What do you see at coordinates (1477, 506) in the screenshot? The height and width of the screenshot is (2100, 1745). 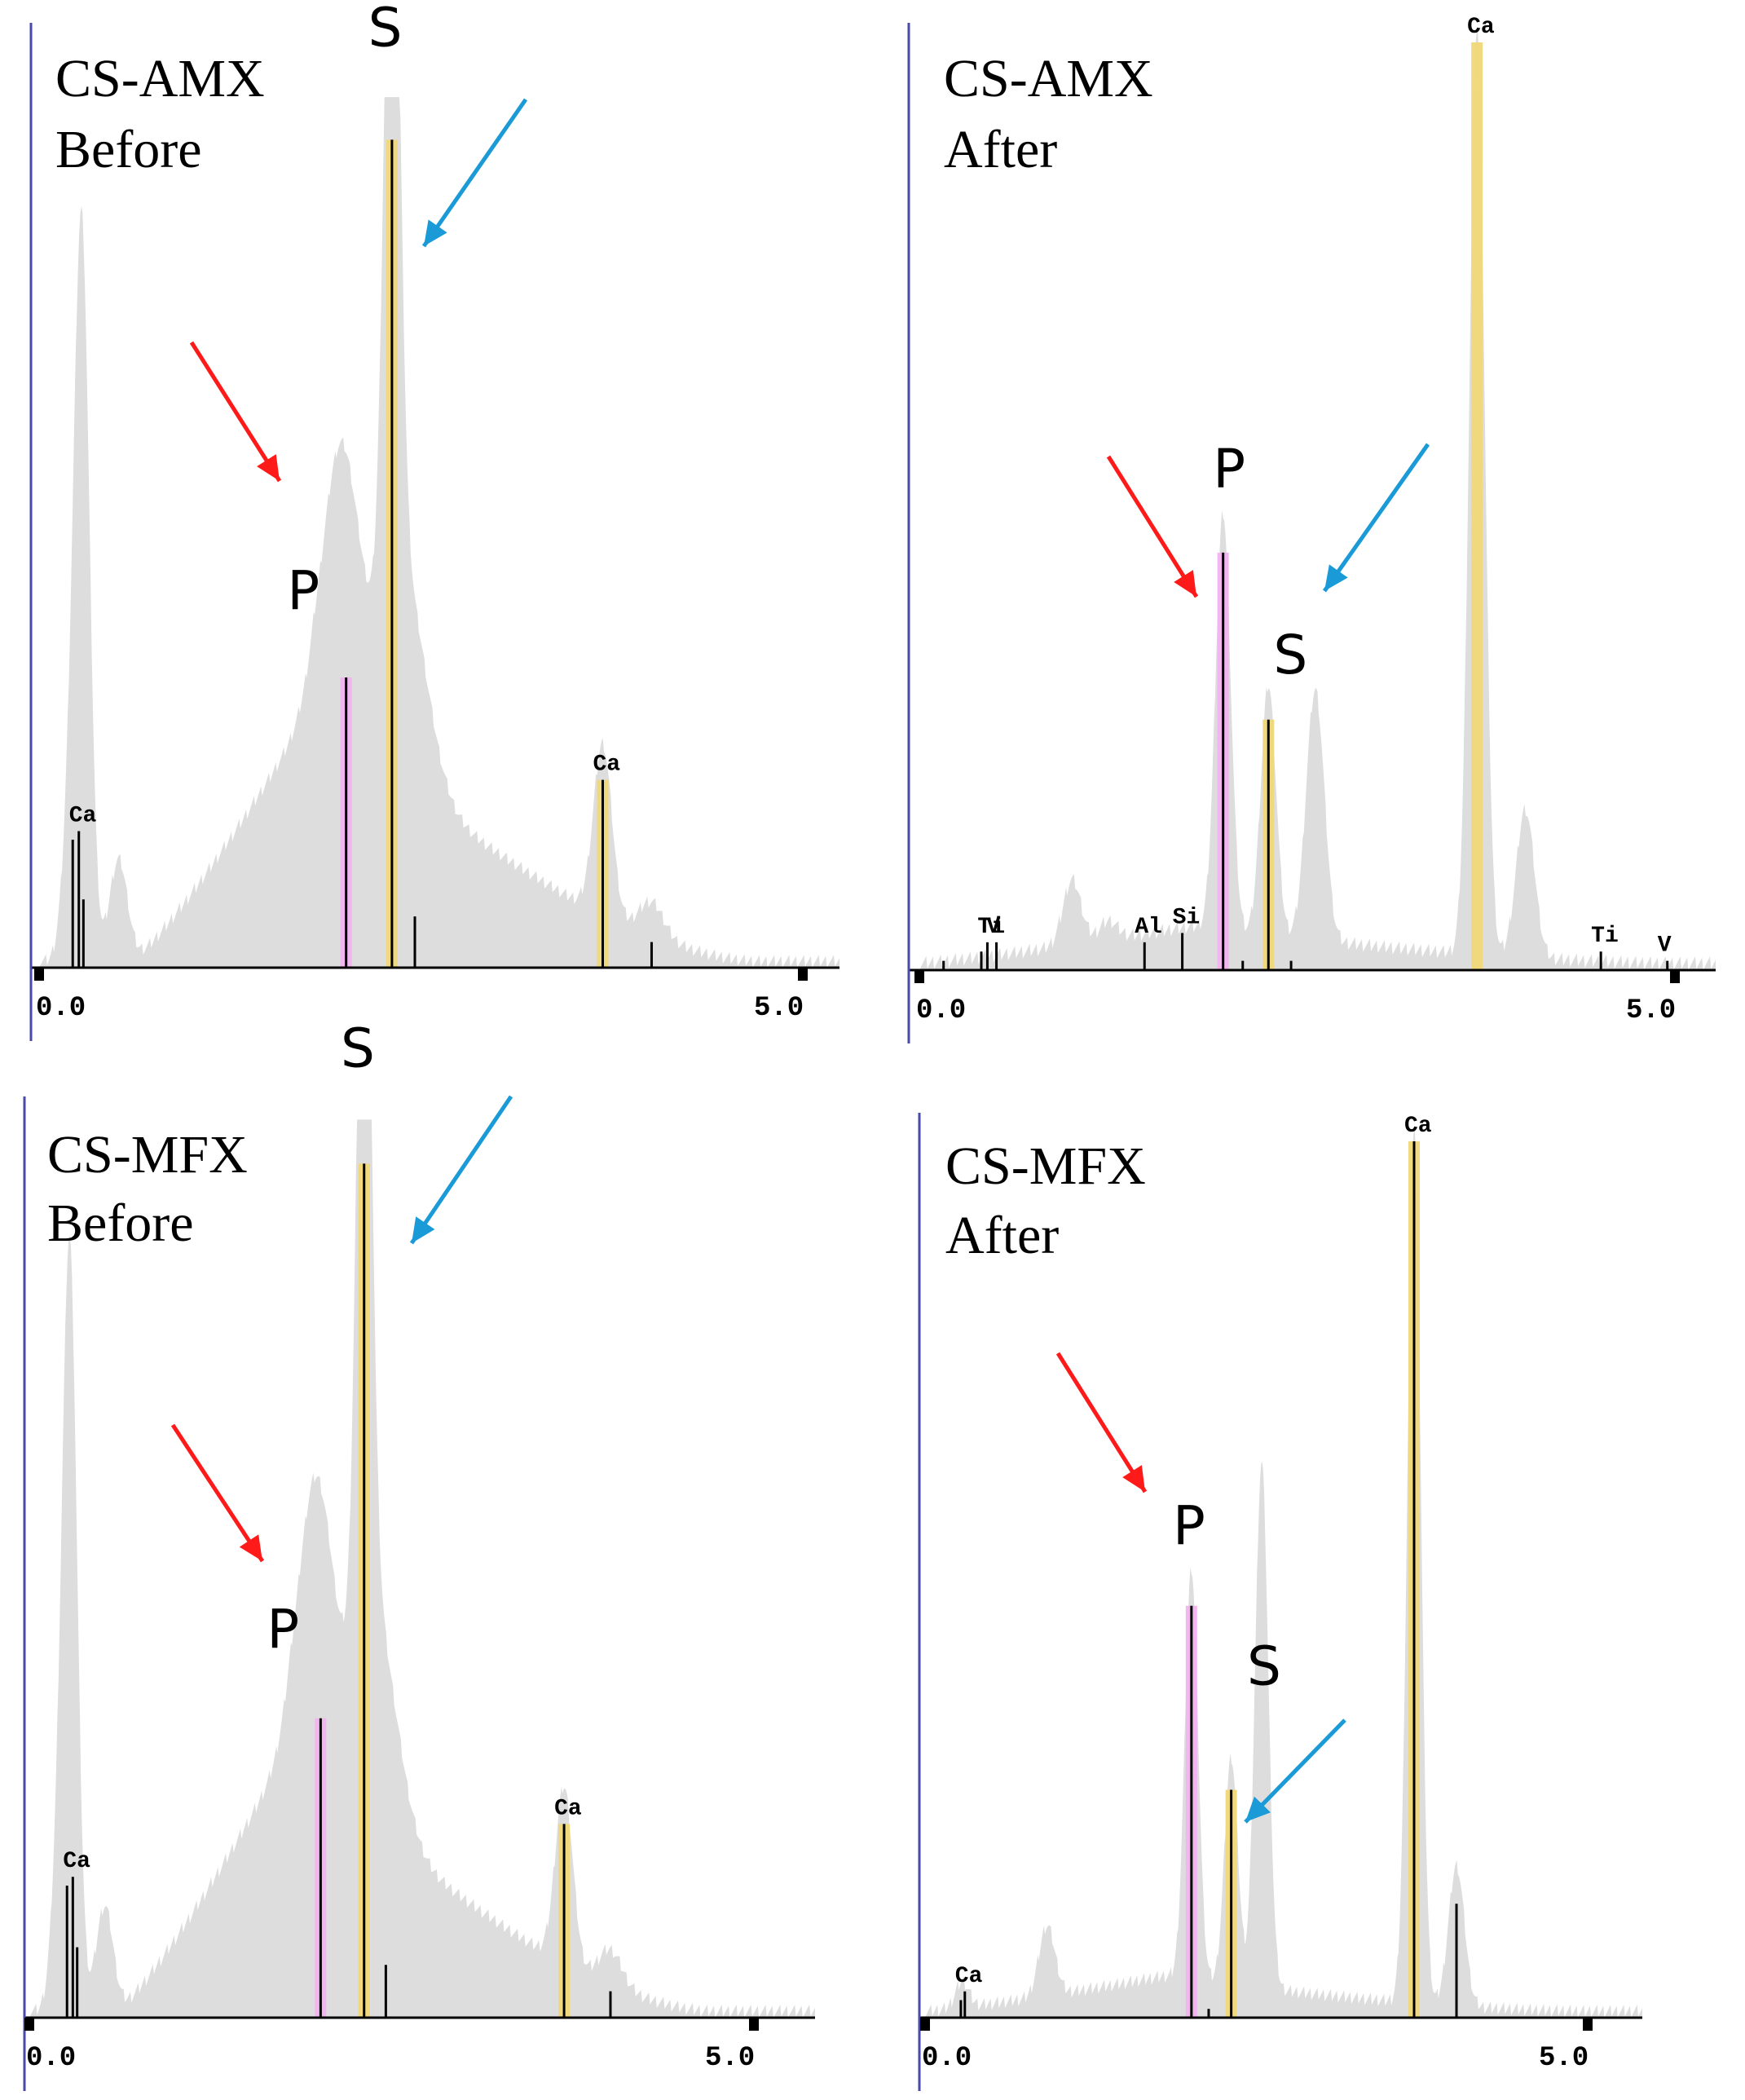 I see `sulfur-band` at bounding box center [1477, 506].